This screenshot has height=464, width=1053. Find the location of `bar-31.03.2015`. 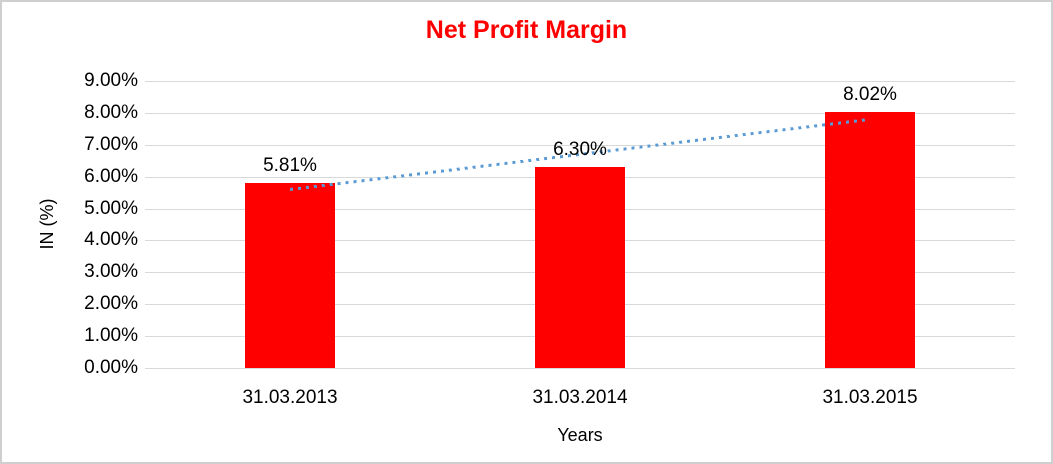

bar-31.03.2015 is located at coordinates (870, 240).